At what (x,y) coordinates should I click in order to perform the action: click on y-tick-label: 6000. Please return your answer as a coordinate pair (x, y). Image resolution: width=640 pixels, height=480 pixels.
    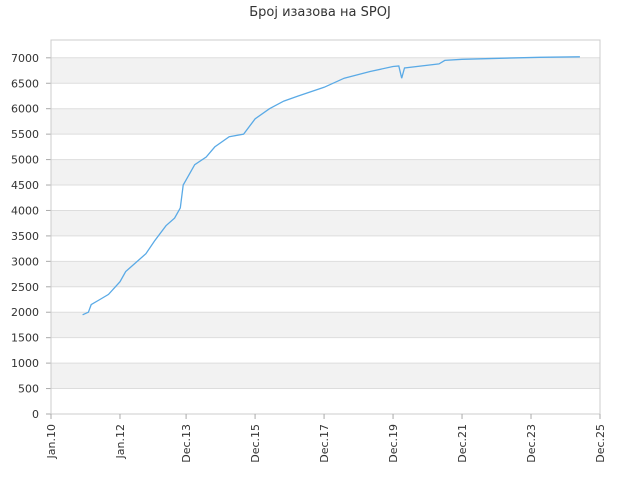
    Looking at the image, I should click on (25, 109).